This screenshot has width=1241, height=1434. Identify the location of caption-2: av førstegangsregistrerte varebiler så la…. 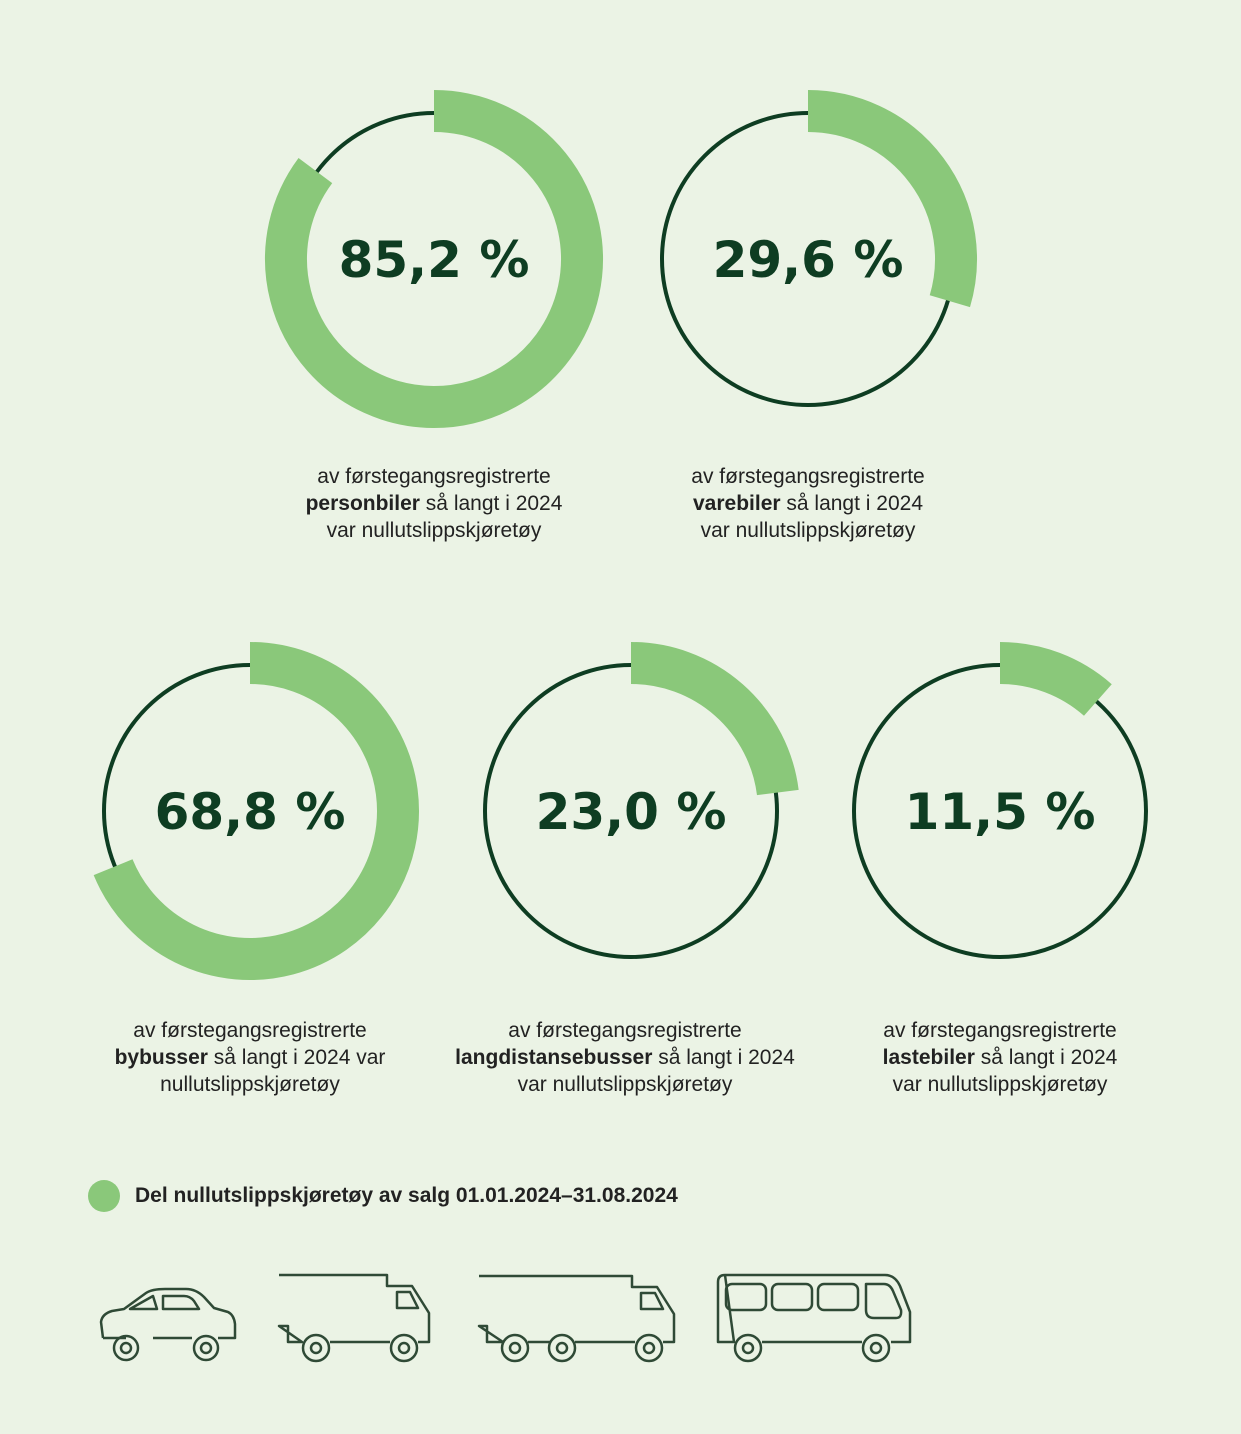
(808, 503).